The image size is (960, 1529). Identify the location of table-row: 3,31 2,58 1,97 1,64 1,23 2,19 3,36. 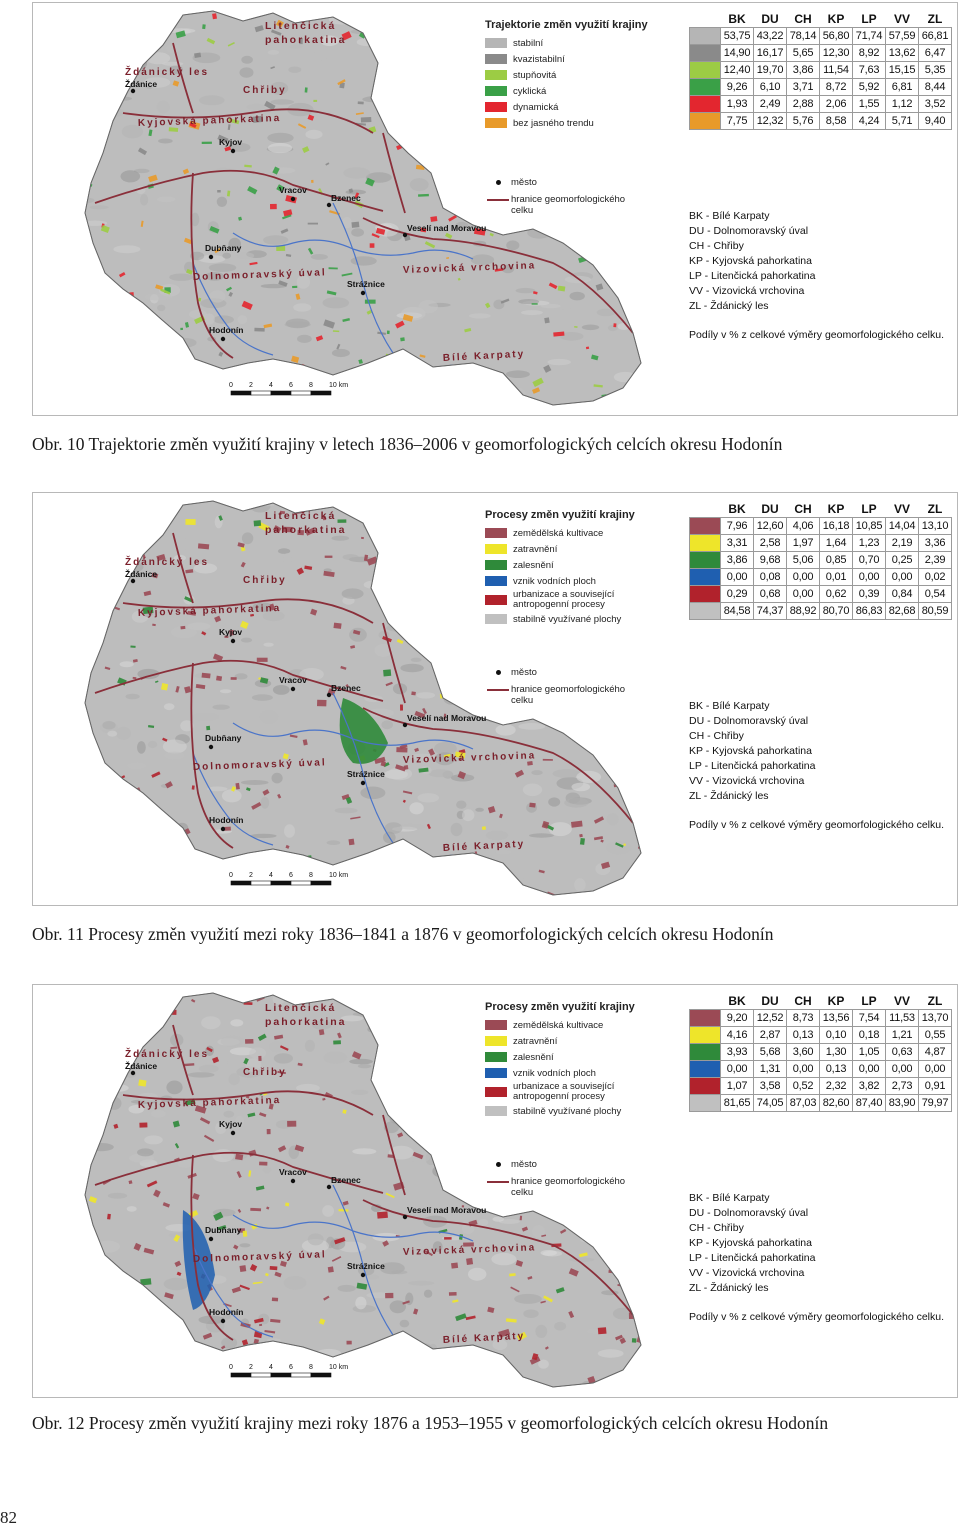
(820, 543).